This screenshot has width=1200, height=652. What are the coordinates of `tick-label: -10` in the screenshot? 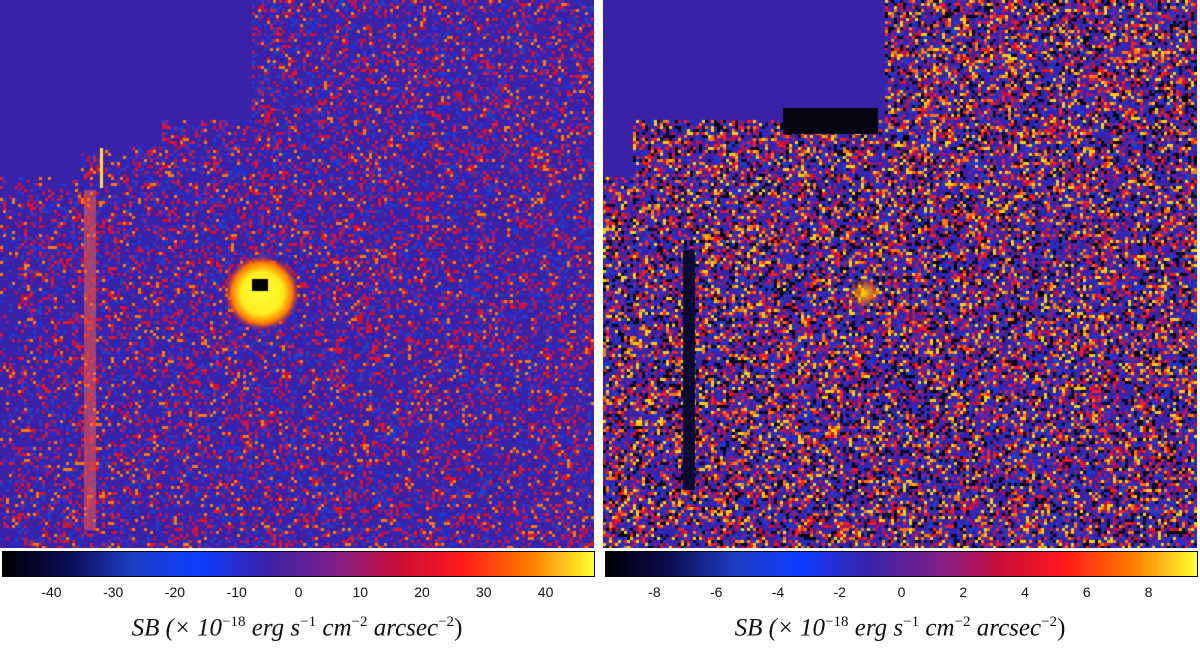 It's located at (236, 592).